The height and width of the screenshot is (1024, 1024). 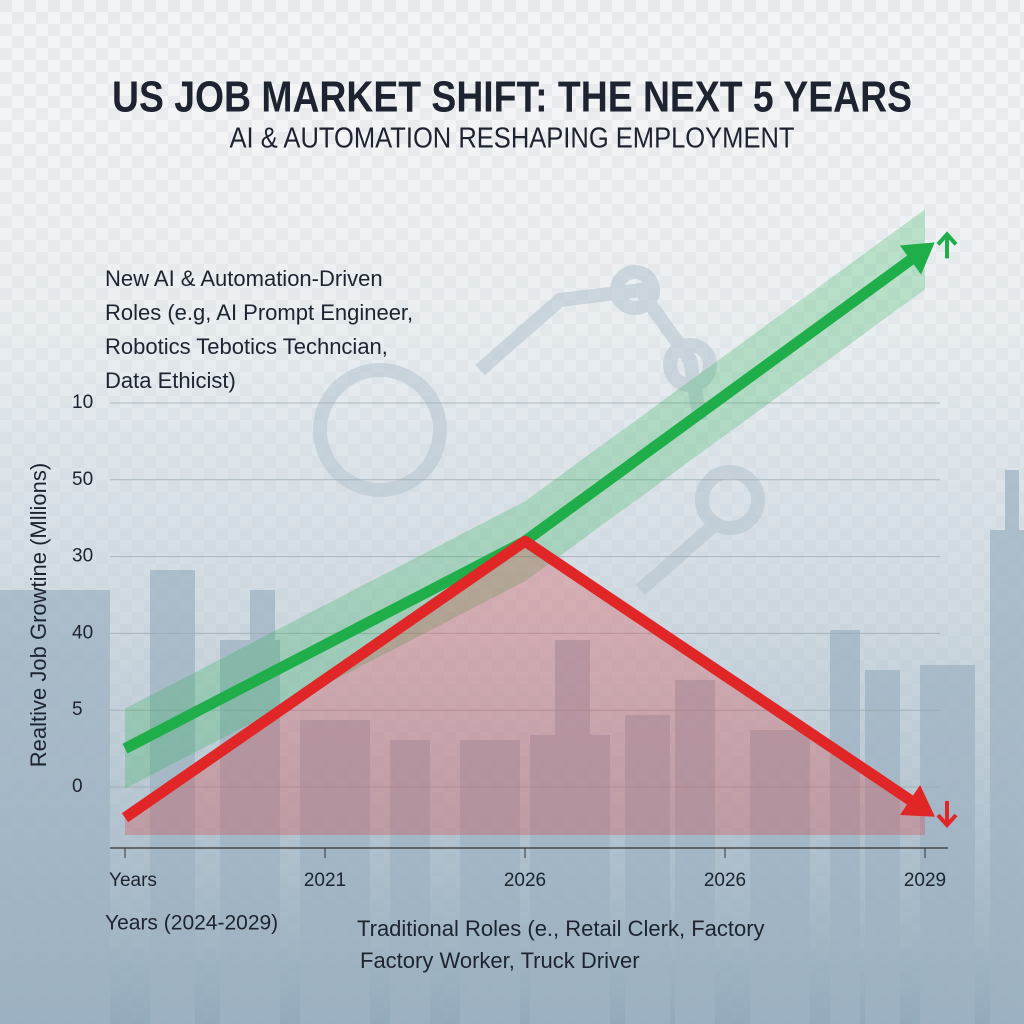 What do you see at coordinates (82, 632) in the screenshot?
I see `y-tick-label: 40` at bounding box center [82, 632].